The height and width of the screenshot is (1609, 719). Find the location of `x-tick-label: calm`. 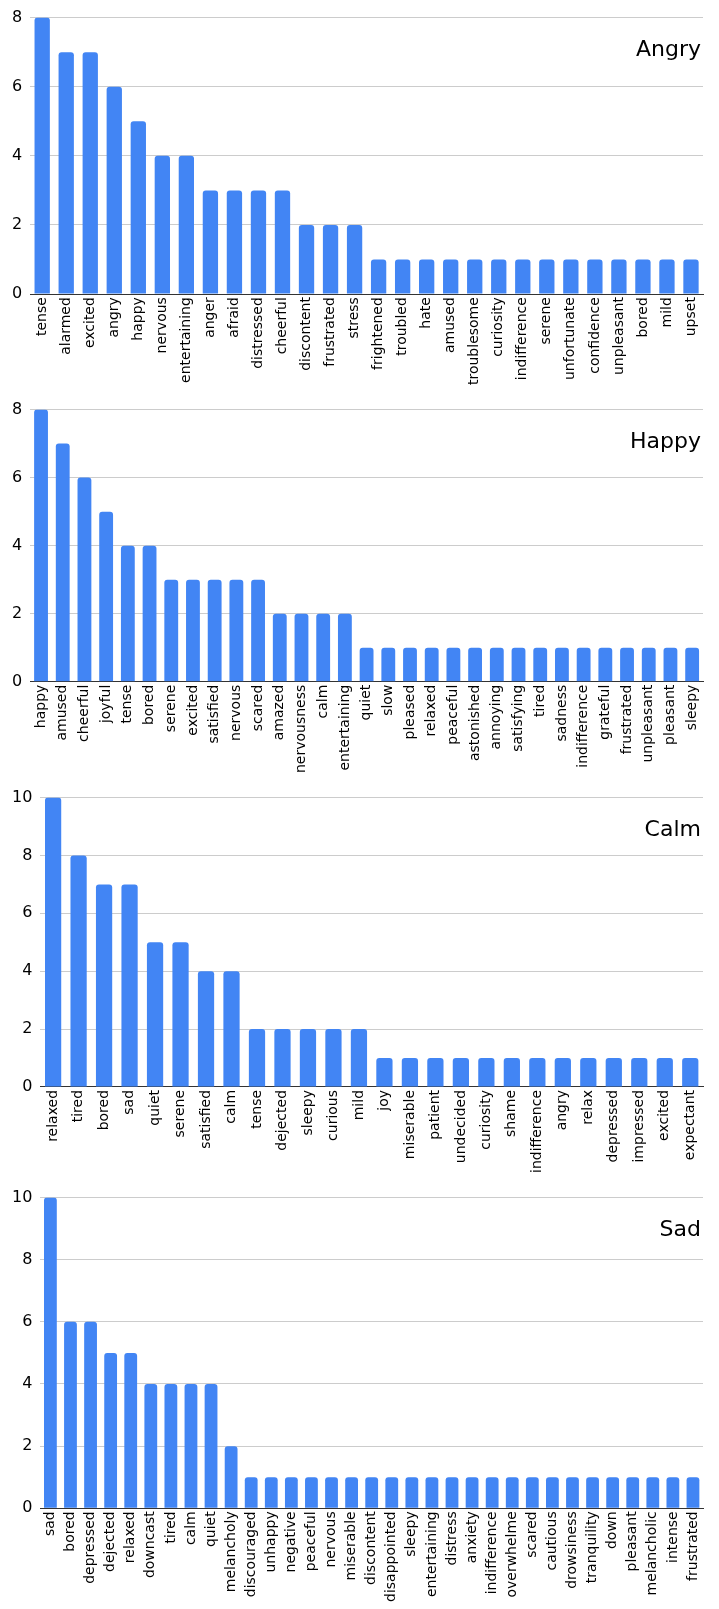

x-tick-label: calm is located at coordinates (321, 701).